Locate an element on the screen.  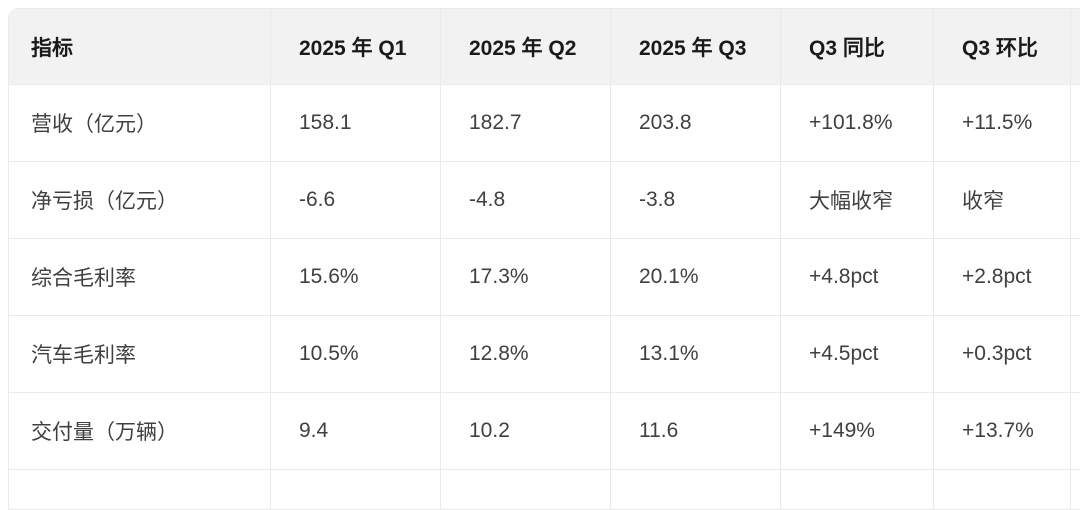
table-cell: +2.8pct is located at coordinates (1002, 277).